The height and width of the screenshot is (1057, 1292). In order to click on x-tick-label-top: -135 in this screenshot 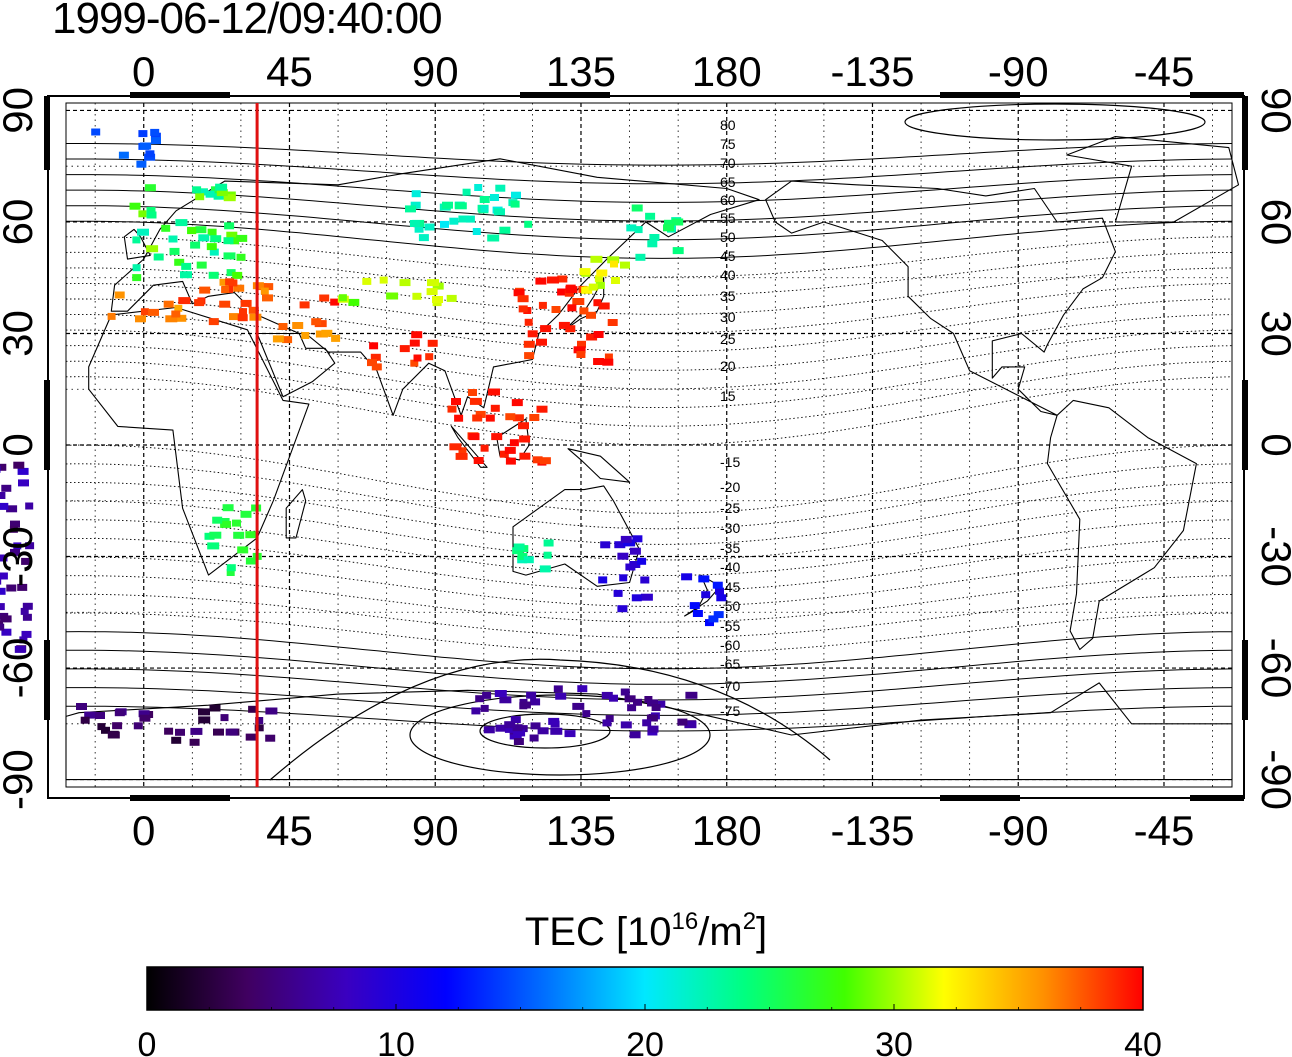, I will do `click(872, 71)`.